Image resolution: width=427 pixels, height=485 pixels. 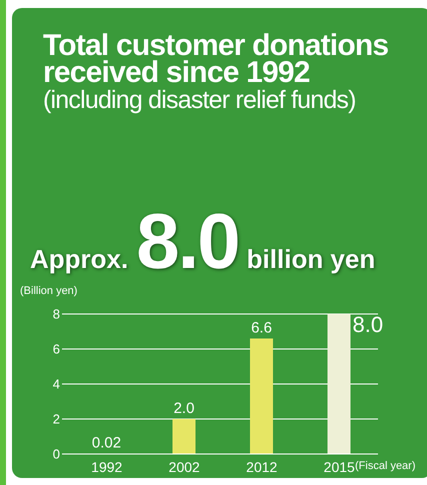 What do you see at coordinates (262, 466) in the screenshot?
I see `x-tick-label: 2012` at bounding box center [262, 466].